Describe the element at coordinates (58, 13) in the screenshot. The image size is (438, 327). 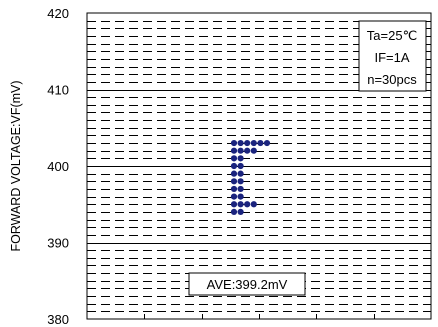
I see `y-tick-label: 420` at that location.